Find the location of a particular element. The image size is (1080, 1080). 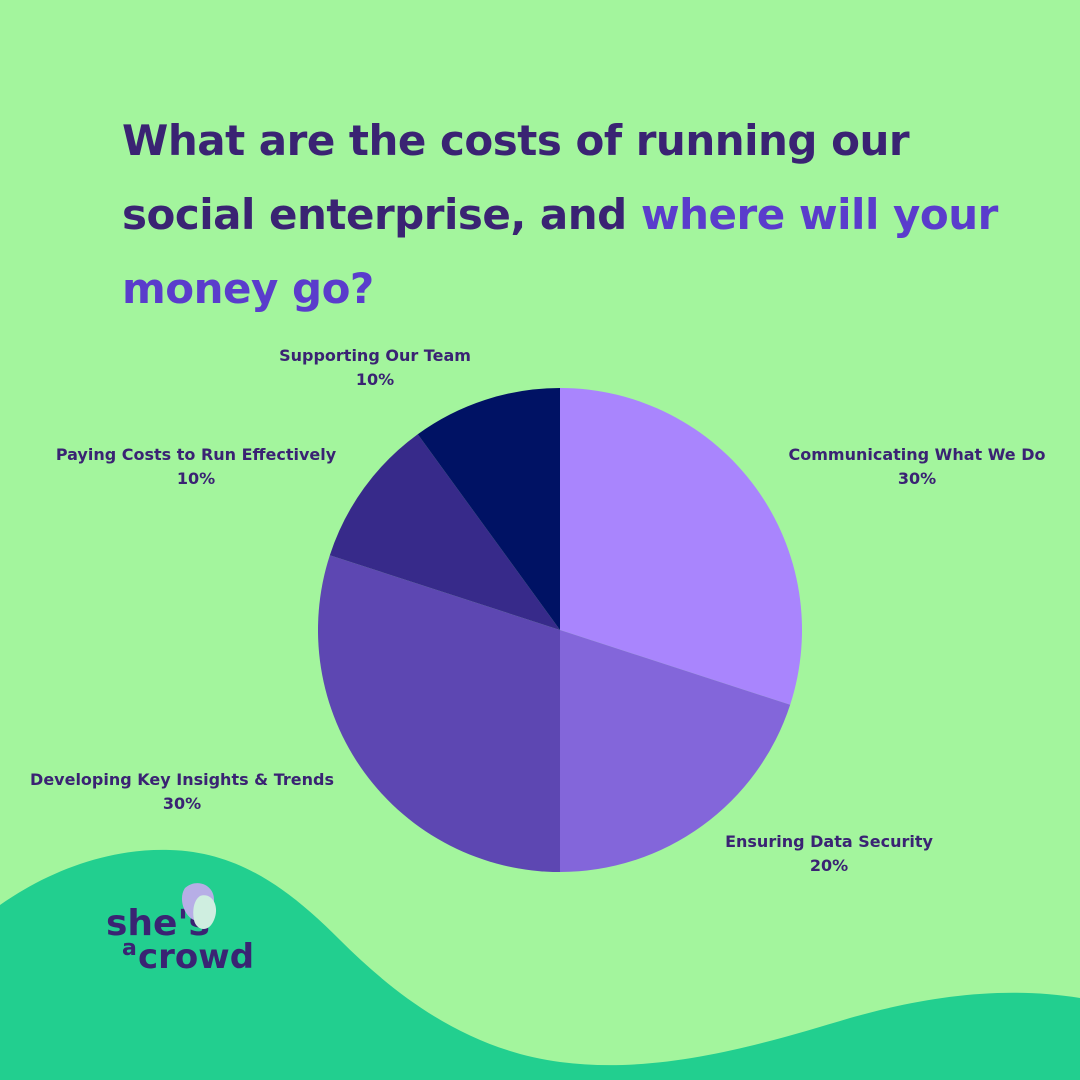

slice-label-name: Supporting Our Team is located at coordinates (375, 355).